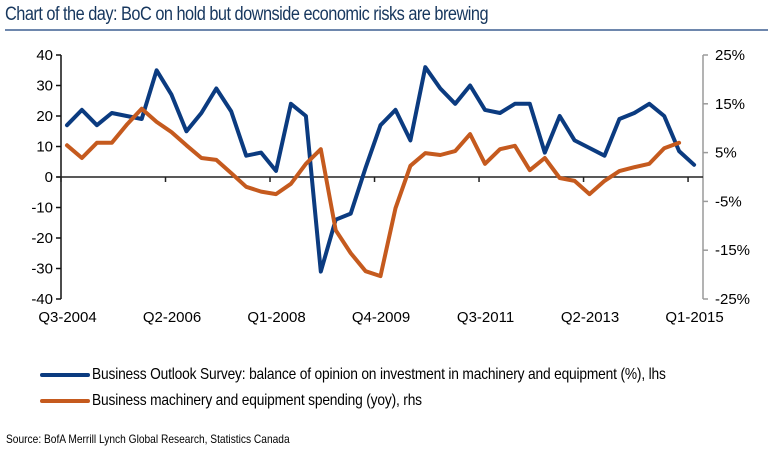  Describe the element at coordinates (65, 401) in the screenshot. I see `legend-swatch-orange` at that location.